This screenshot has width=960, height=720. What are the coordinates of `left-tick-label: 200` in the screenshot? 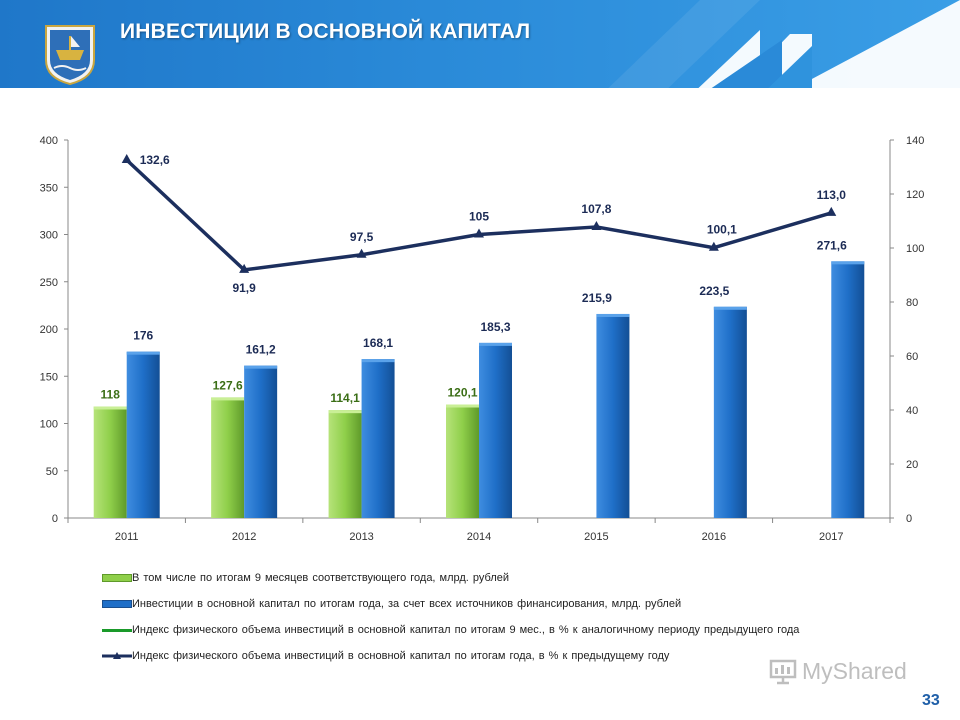 It's located at (49, 330).